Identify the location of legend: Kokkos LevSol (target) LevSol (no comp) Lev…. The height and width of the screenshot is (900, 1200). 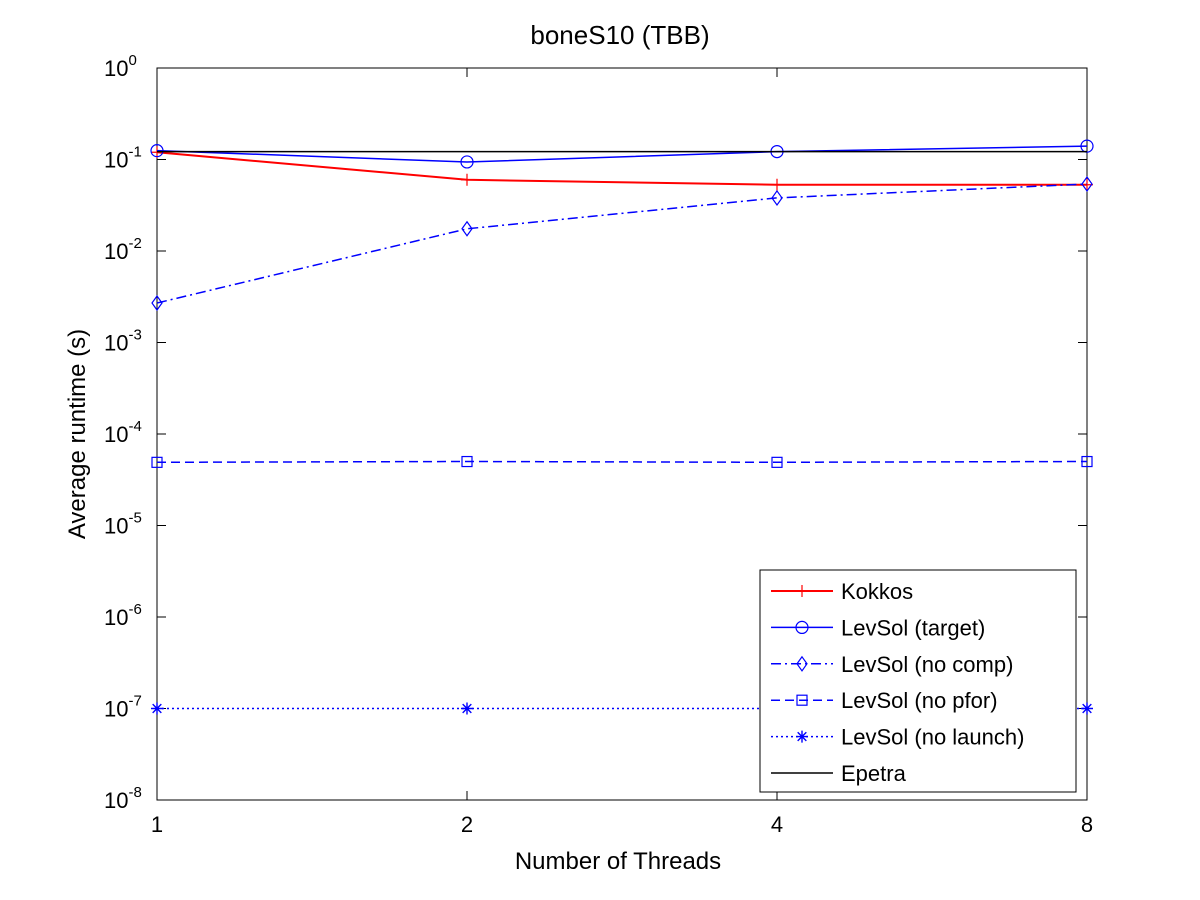
(918, 681).